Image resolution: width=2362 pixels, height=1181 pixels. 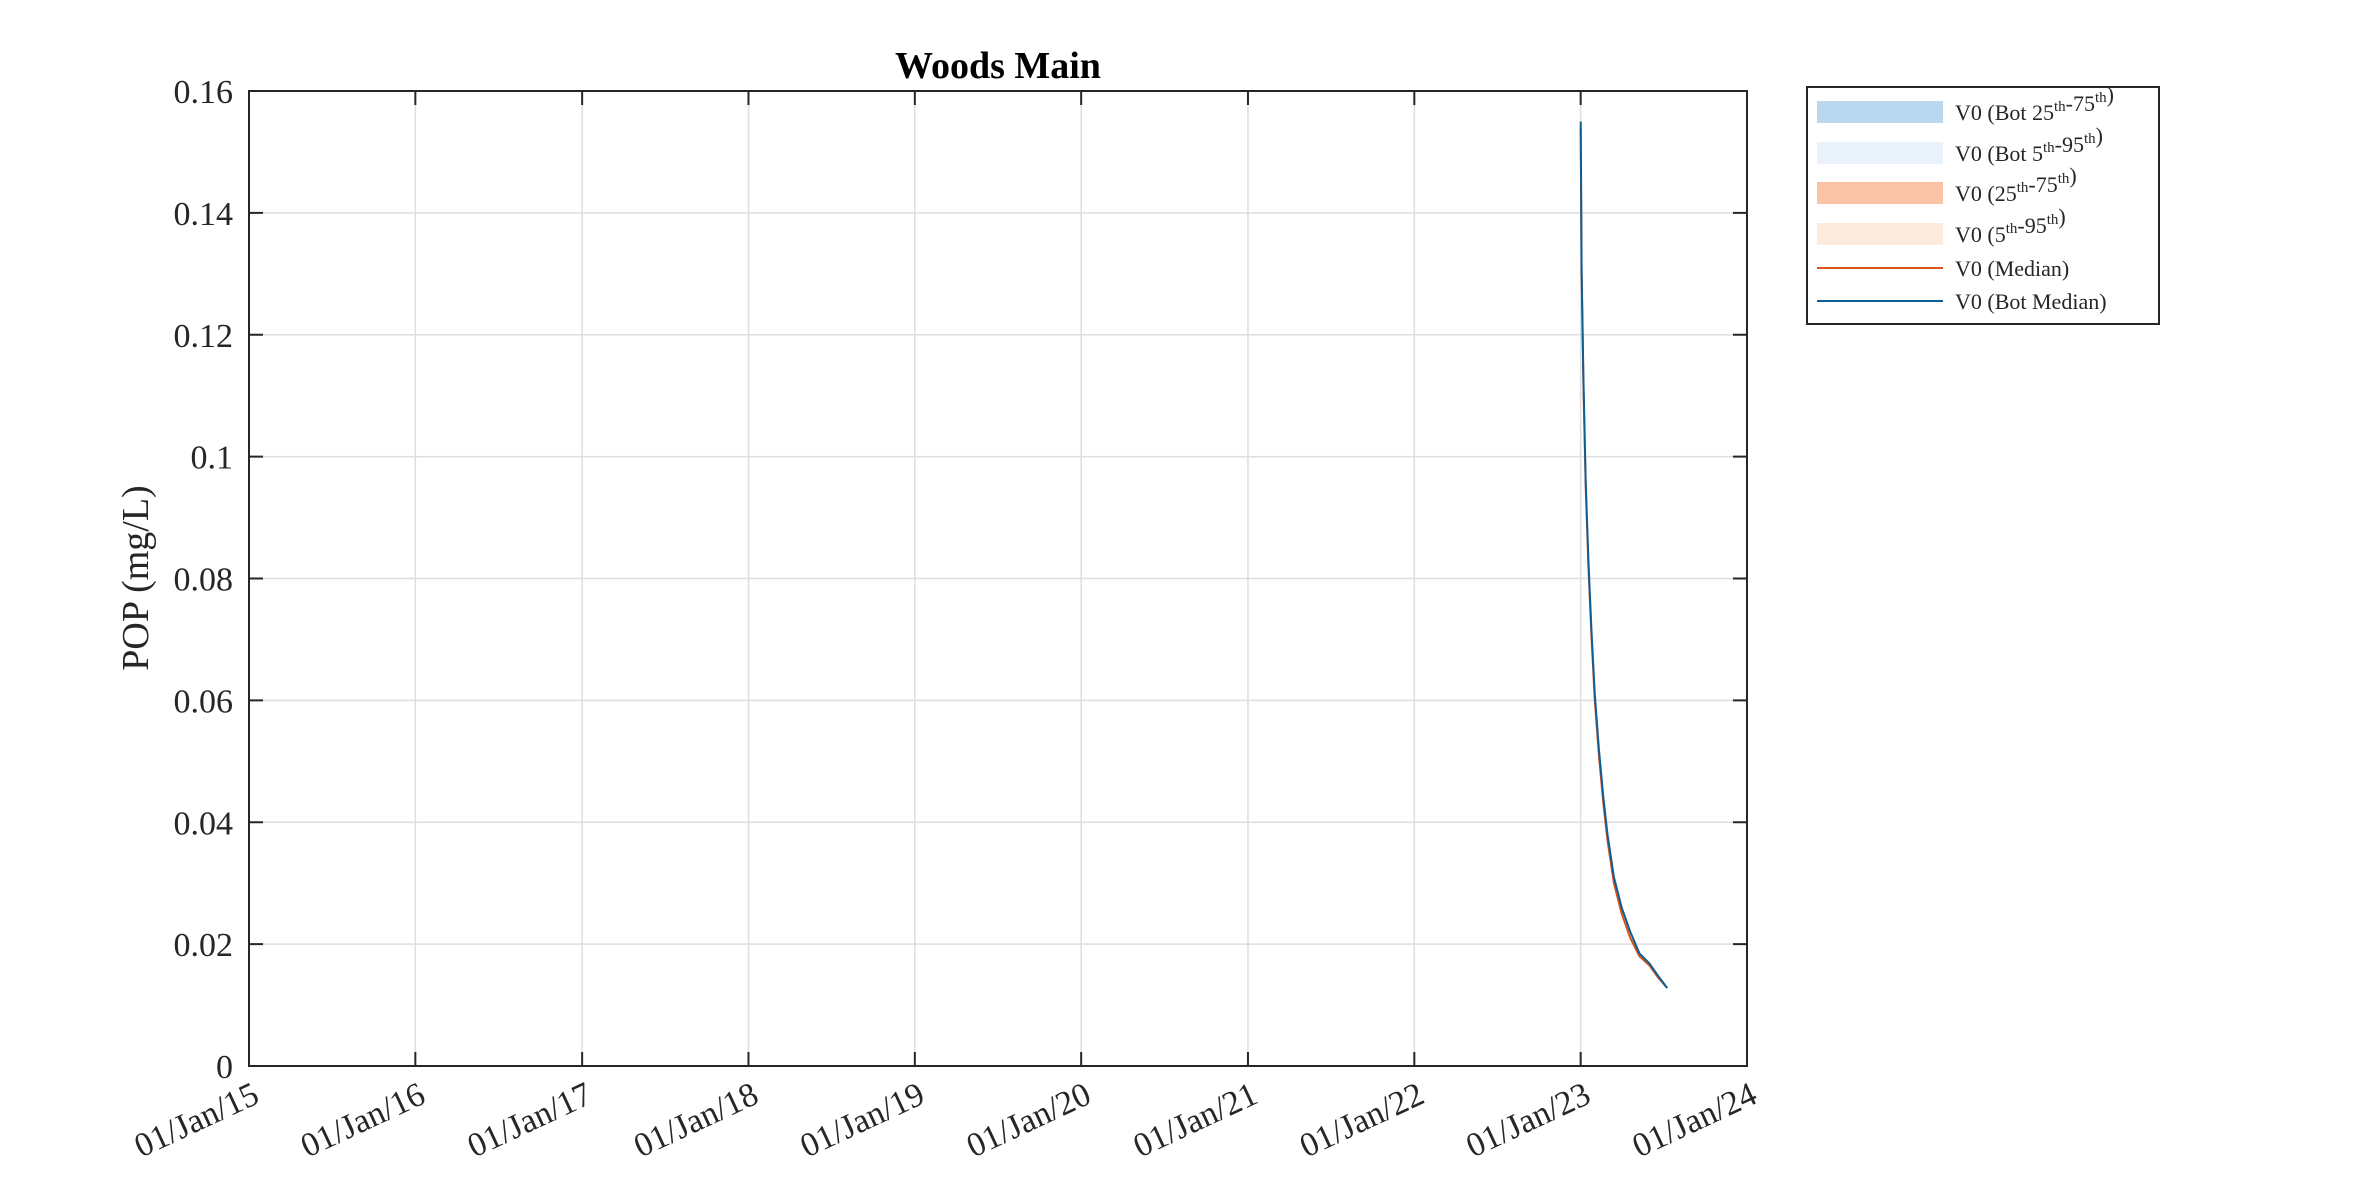 What do you see at coordinates (2031, 301) in the screenshot?
I see `legend-label: V0 (Bot Median)` at bounding box center [2031, 301].